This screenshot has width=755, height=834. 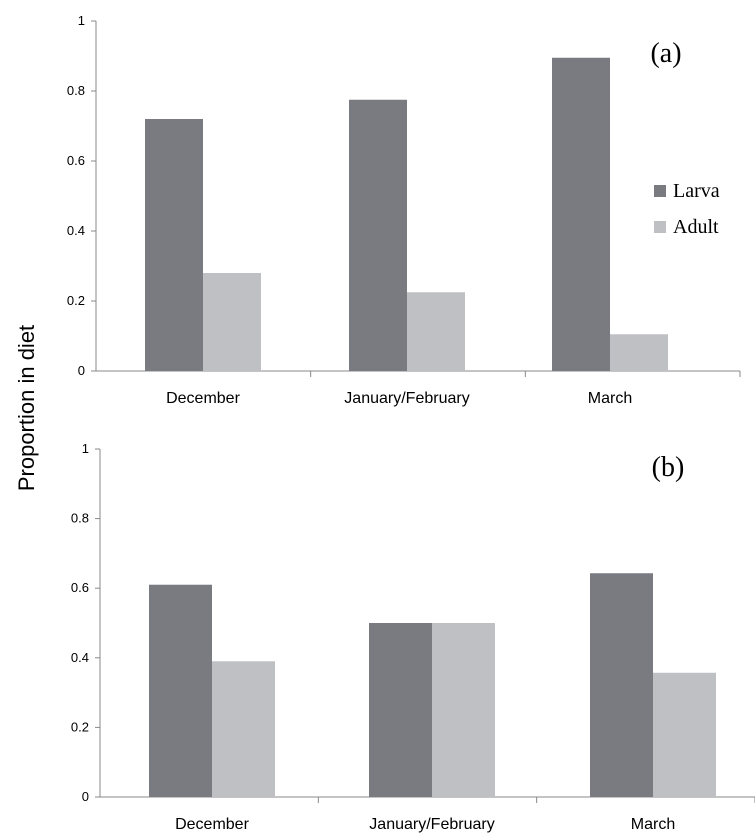 What do you see at coordinates (696, 191) in the screenshot?
I see `legend-label-larva: Larva` at bounding box center [696, 191].